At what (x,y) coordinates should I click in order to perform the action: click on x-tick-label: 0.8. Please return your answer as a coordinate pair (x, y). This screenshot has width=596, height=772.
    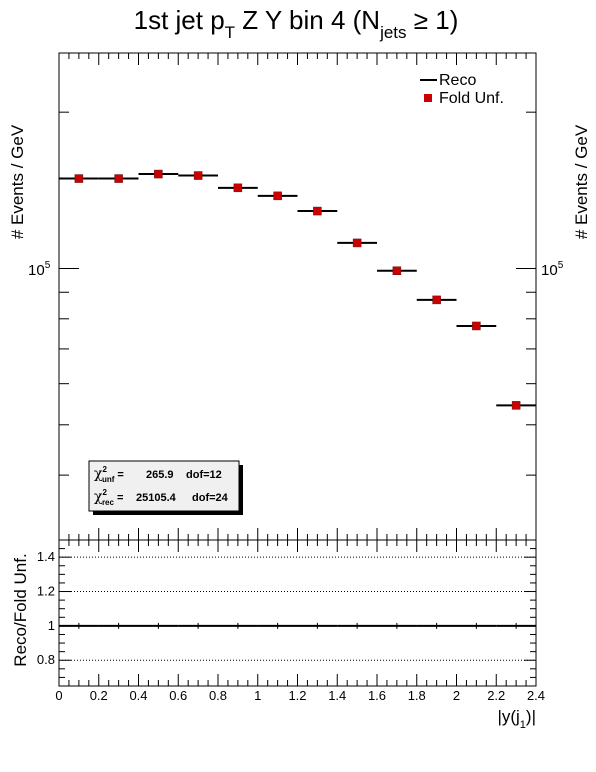
    Looking at the image, I should click on (218, 695).